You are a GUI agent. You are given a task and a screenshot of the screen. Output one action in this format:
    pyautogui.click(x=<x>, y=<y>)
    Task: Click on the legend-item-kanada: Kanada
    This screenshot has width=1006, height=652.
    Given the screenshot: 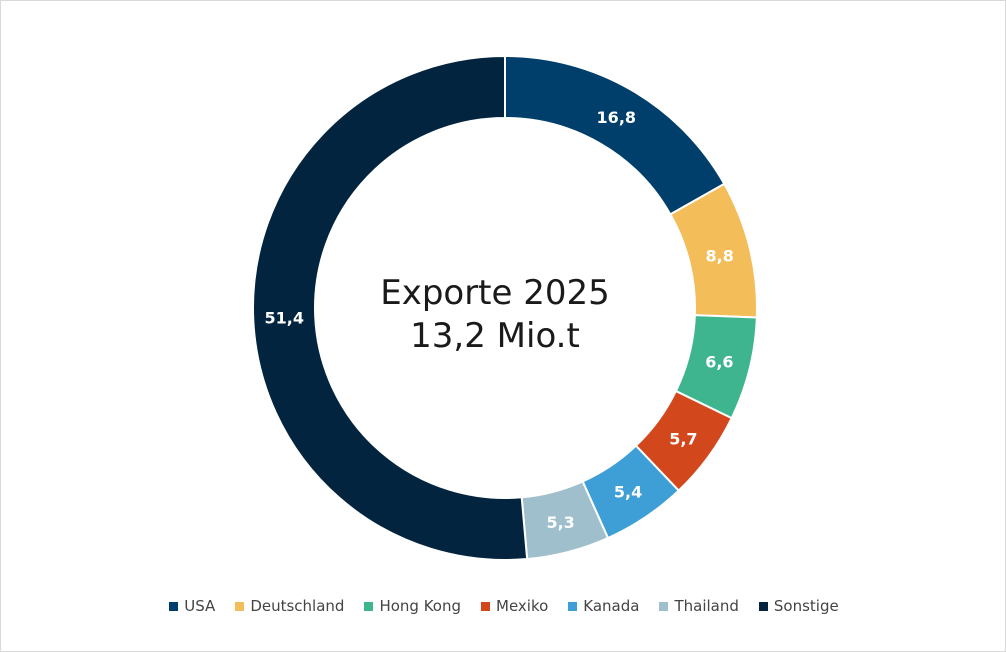 What is the action you would take?
    pyautogui.click(x=603, y=606)
    